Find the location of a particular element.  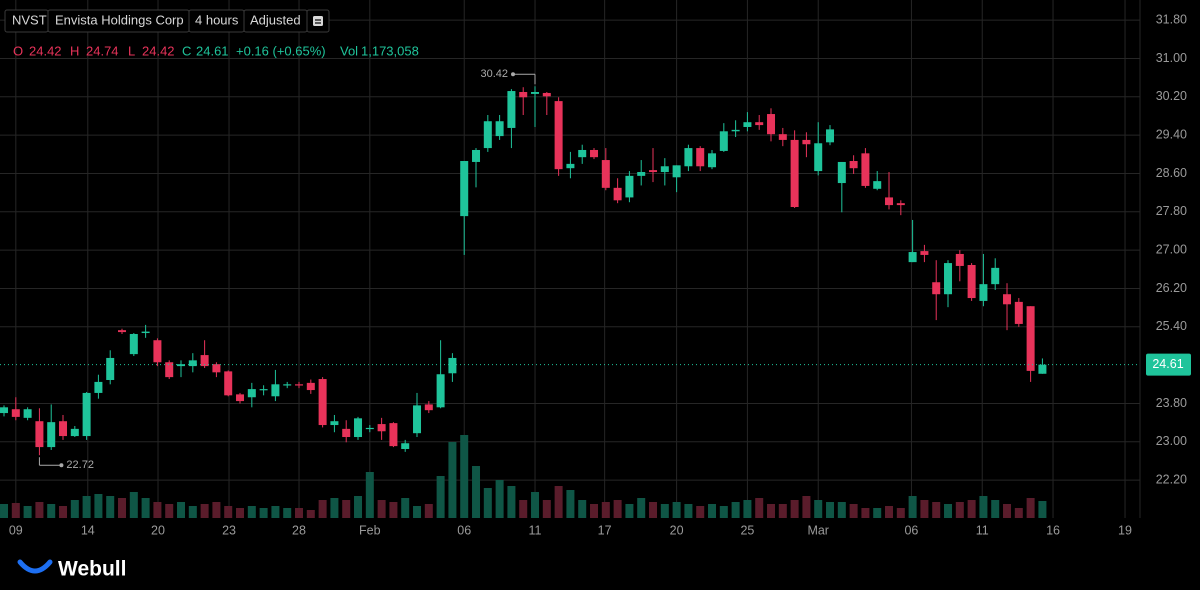

y-tick-label: 27.00 is located at coordinates (1171, 249).